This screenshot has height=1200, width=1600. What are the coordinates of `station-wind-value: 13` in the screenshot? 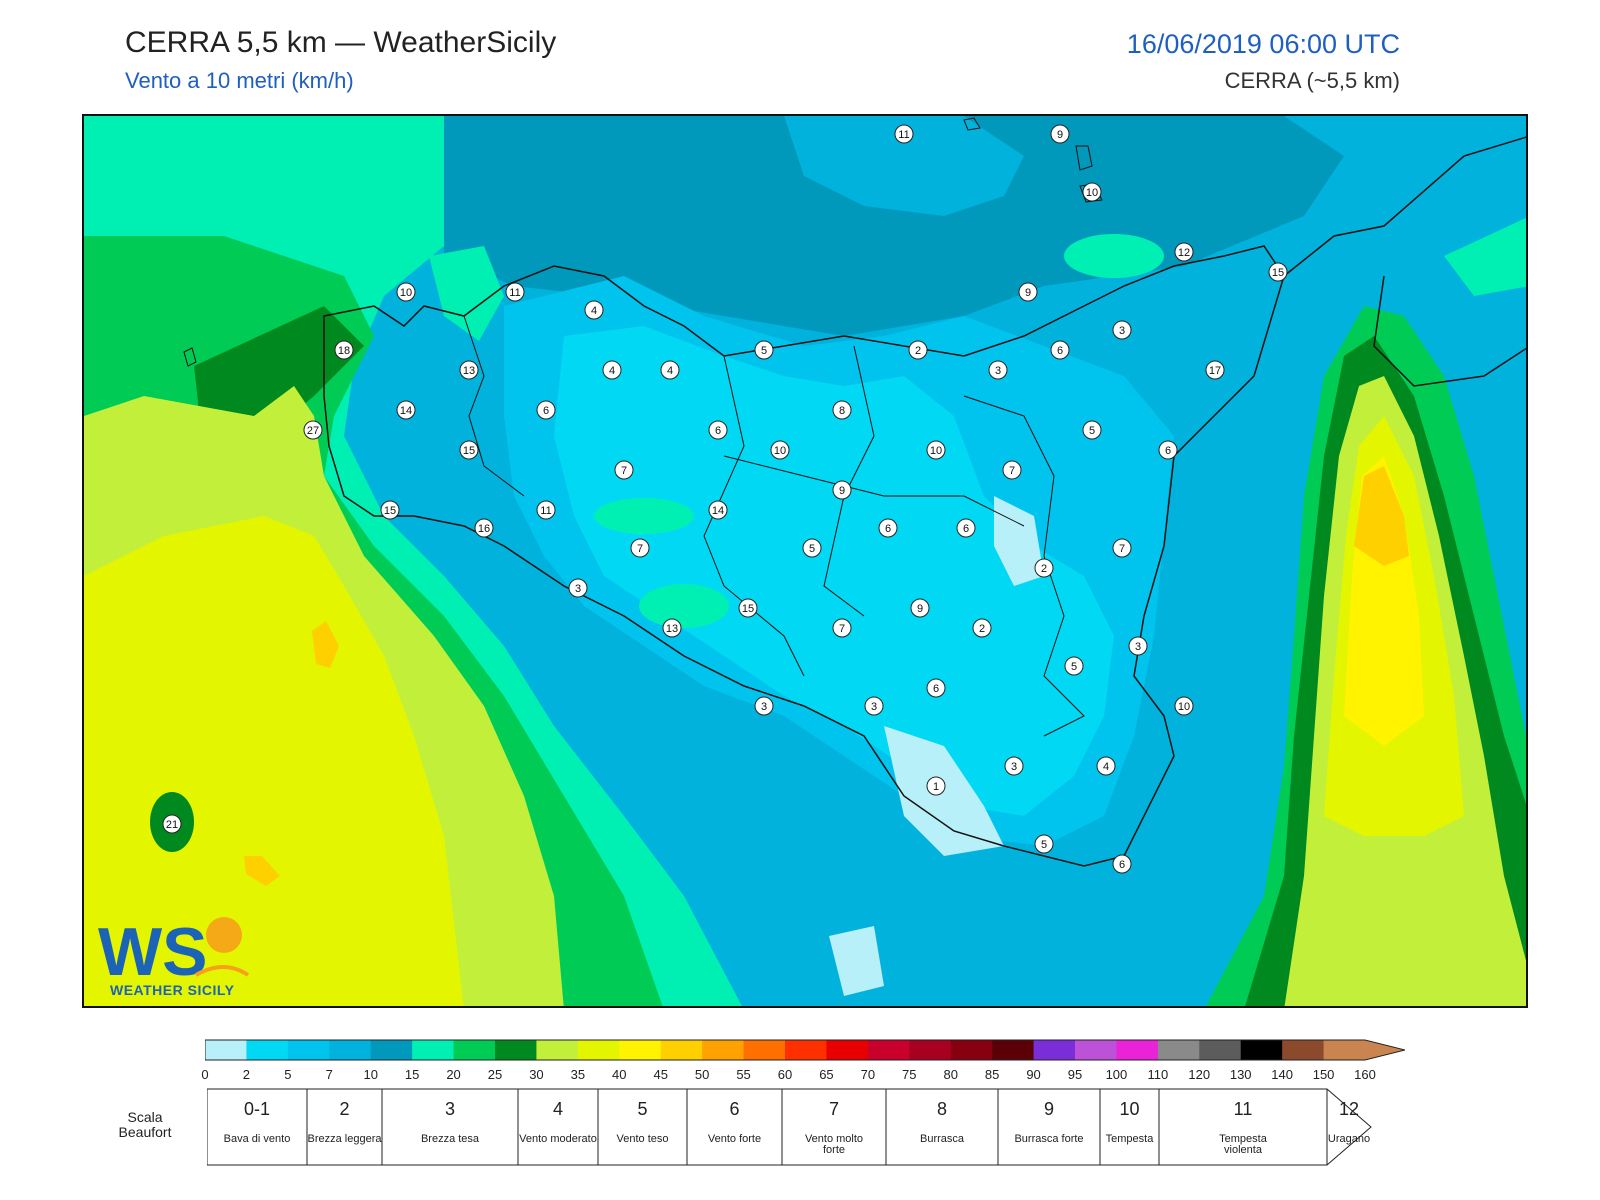 It's located at (672, 629).